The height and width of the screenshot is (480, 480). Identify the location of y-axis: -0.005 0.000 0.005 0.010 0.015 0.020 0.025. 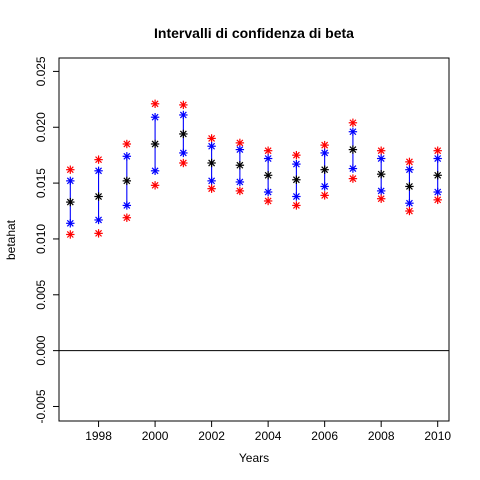
(47, 239).